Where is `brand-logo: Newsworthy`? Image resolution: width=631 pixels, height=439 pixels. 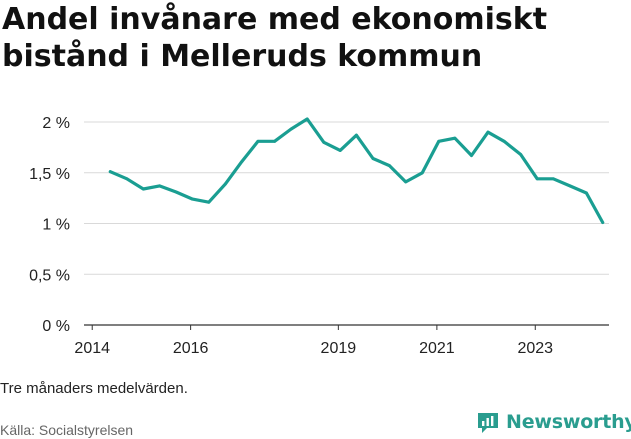
brand-logo: Newsworthy is located at coordinates (553, 422).